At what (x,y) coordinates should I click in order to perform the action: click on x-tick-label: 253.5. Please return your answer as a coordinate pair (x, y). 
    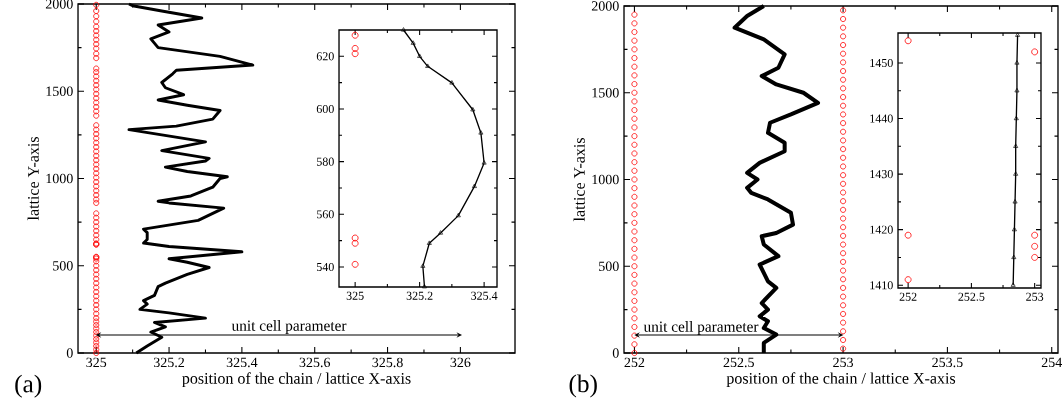
    Looking at the image, I should click on (947, 362).